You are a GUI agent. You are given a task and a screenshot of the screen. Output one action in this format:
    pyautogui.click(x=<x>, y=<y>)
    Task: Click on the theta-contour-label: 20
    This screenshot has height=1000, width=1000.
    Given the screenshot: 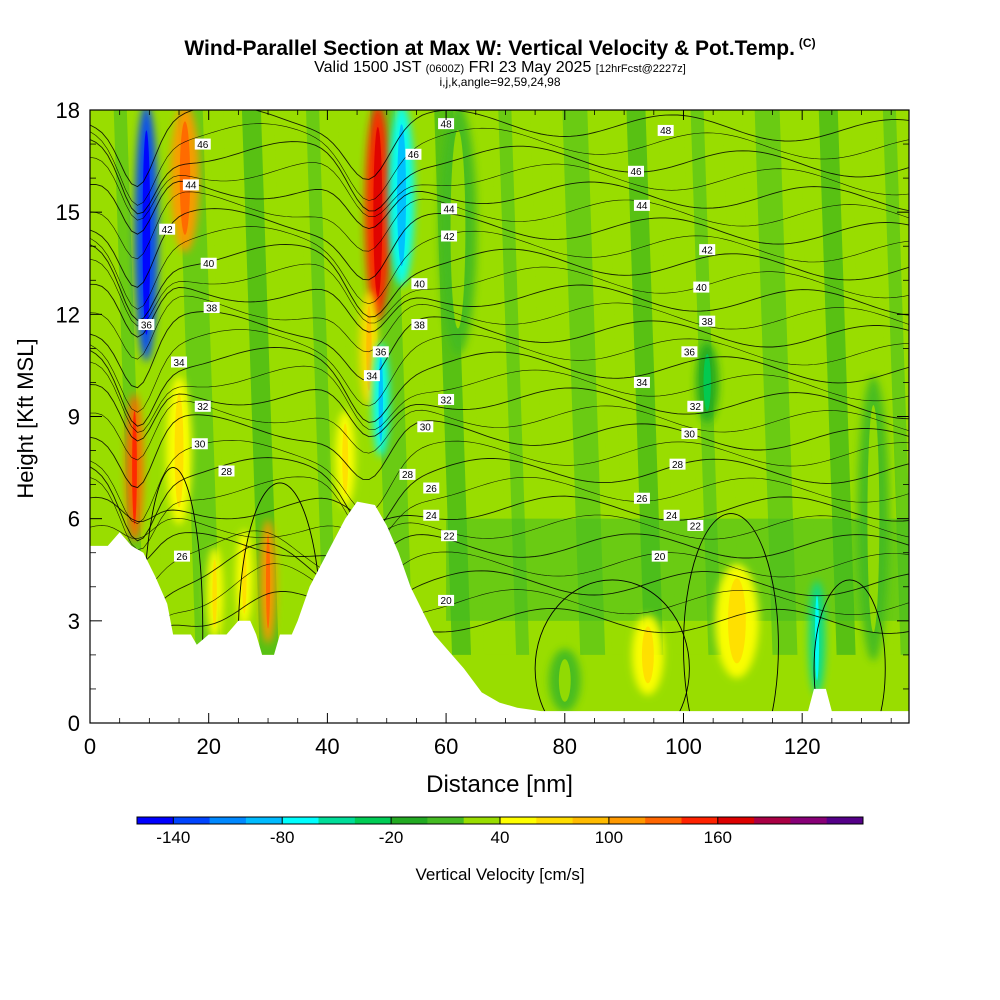 What is the action you would take?
    pyautogui.click(x=659, y=556)
    